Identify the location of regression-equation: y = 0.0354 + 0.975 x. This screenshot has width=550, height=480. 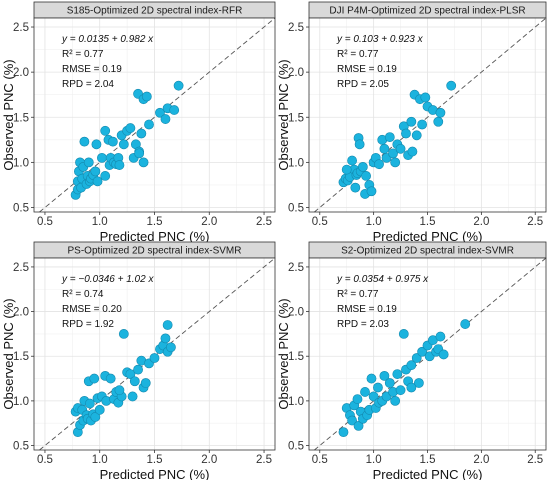
(382, 279).